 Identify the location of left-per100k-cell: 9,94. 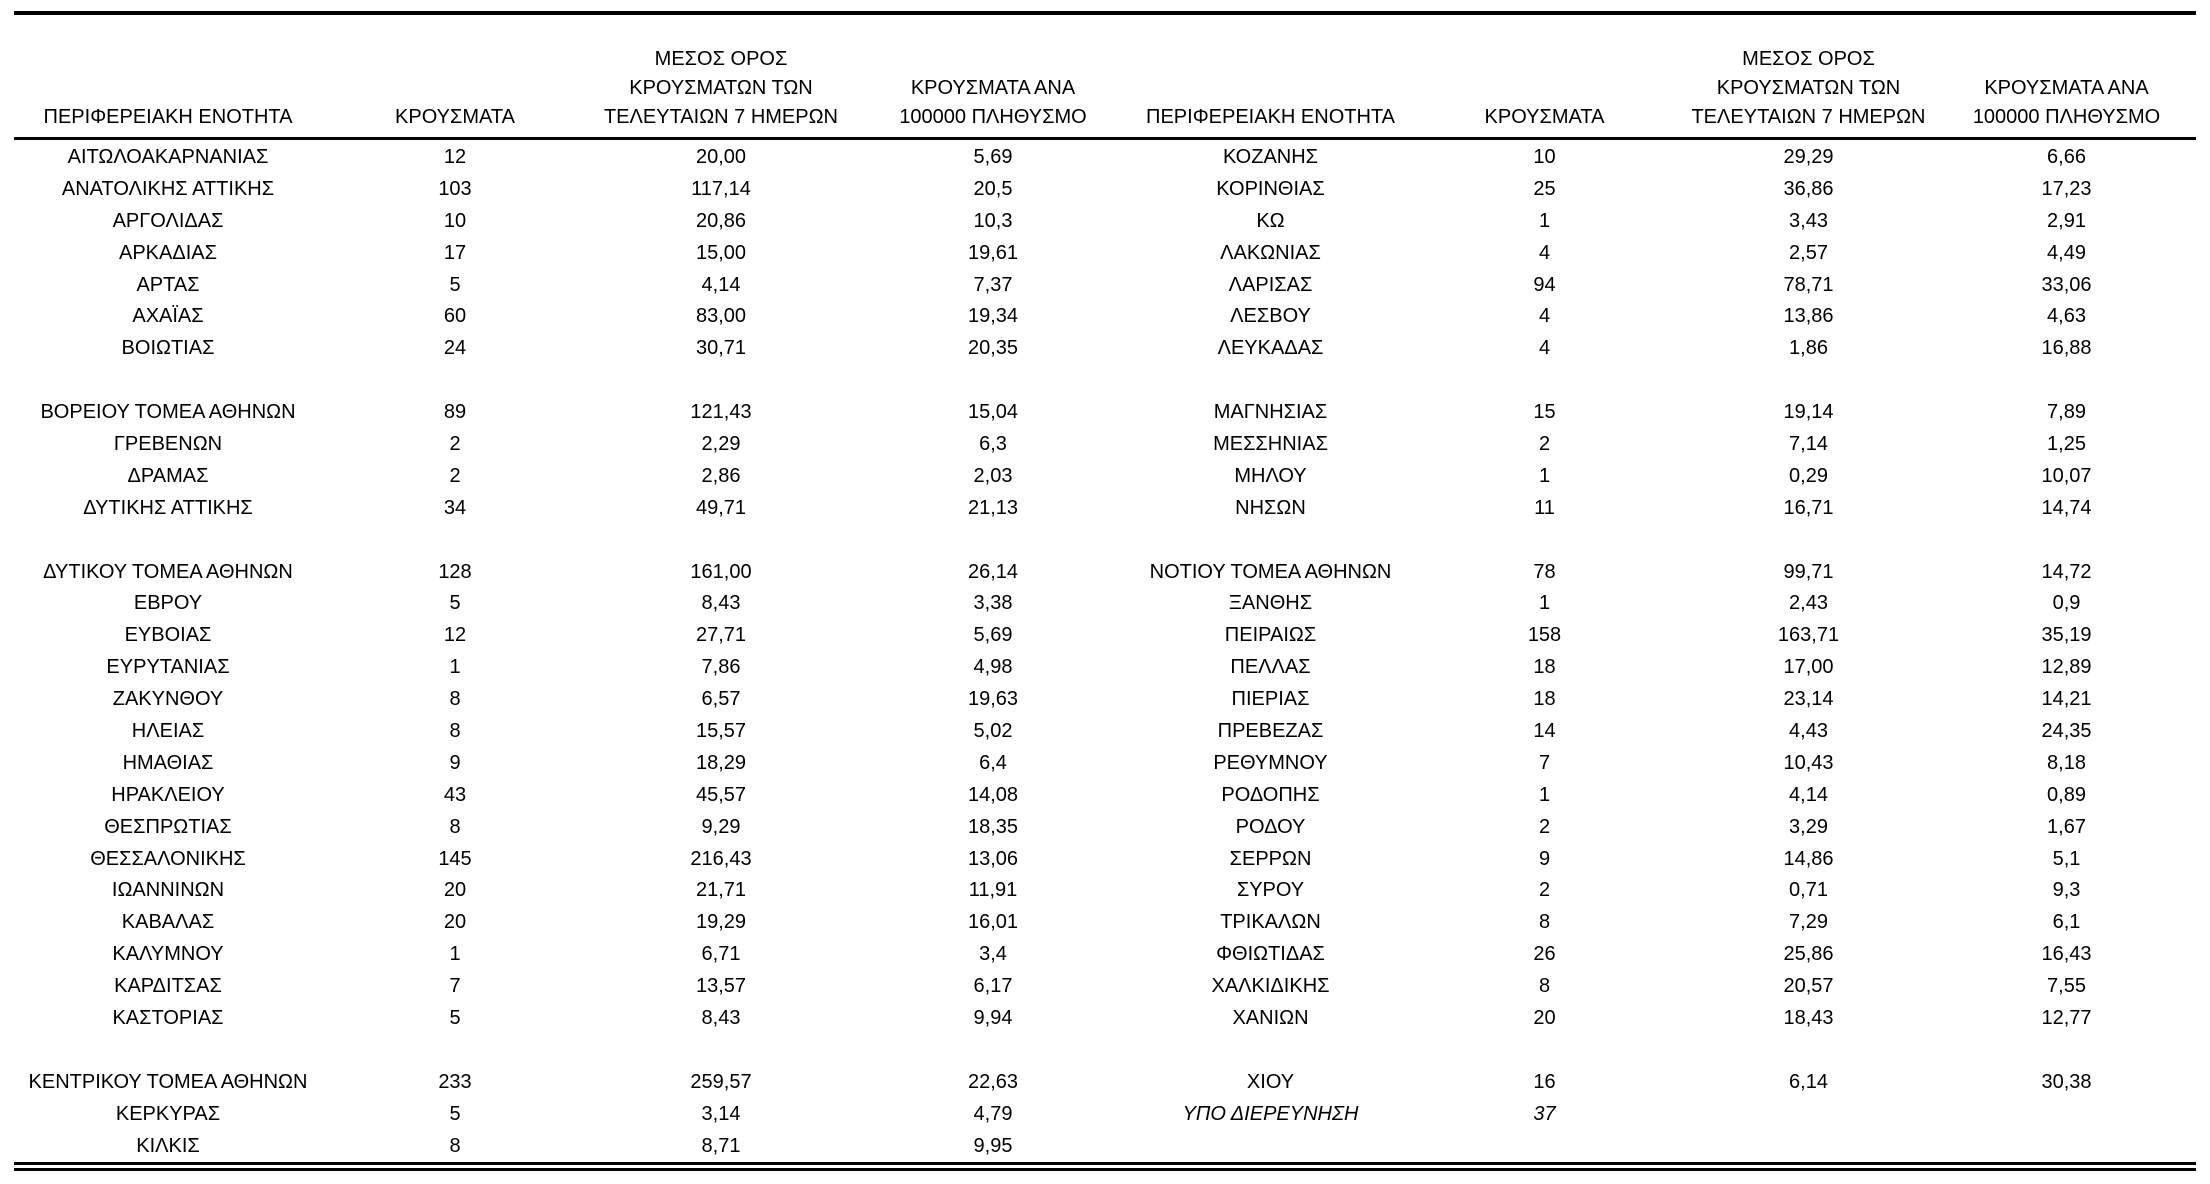
(993, 1018).